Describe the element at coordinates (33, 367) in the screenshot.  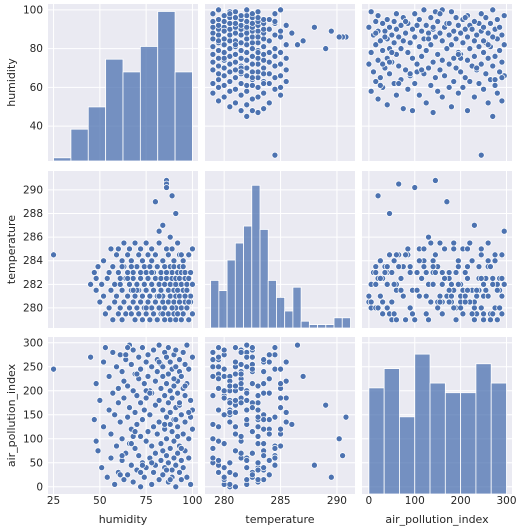
I see `y-tick-api-250: 250` at that location.